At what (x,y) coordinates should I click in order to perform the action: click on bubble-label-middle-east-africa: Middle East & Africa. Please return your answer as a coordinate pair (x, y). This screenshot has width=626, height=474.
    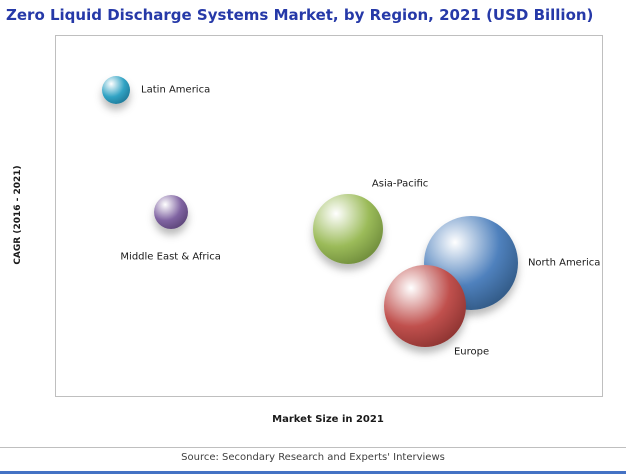
    Looking at the image, I should click on (170, 257).